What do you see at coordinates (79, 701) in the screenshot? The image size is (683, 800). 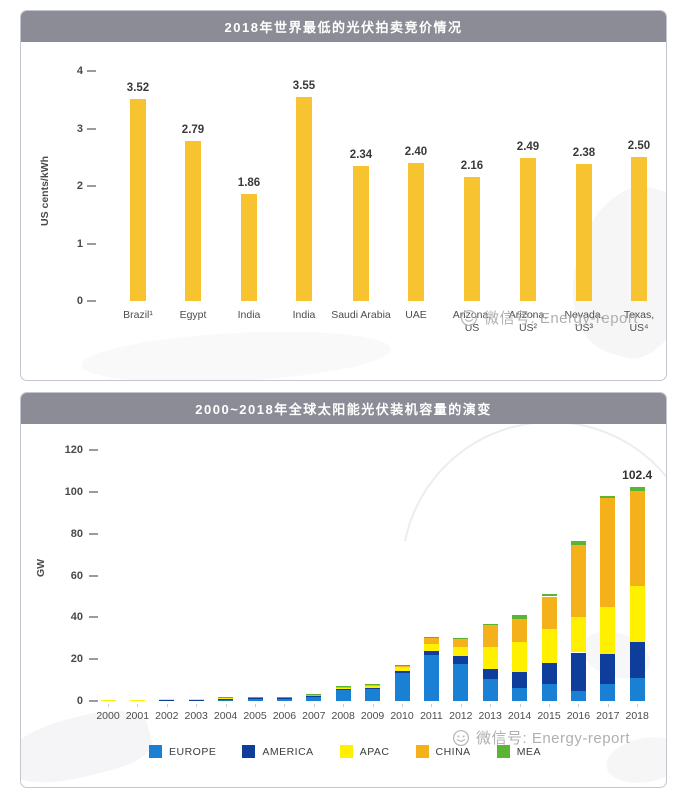 I see `chart2-y-tick-label: 0` at bounding box center [79, 701].